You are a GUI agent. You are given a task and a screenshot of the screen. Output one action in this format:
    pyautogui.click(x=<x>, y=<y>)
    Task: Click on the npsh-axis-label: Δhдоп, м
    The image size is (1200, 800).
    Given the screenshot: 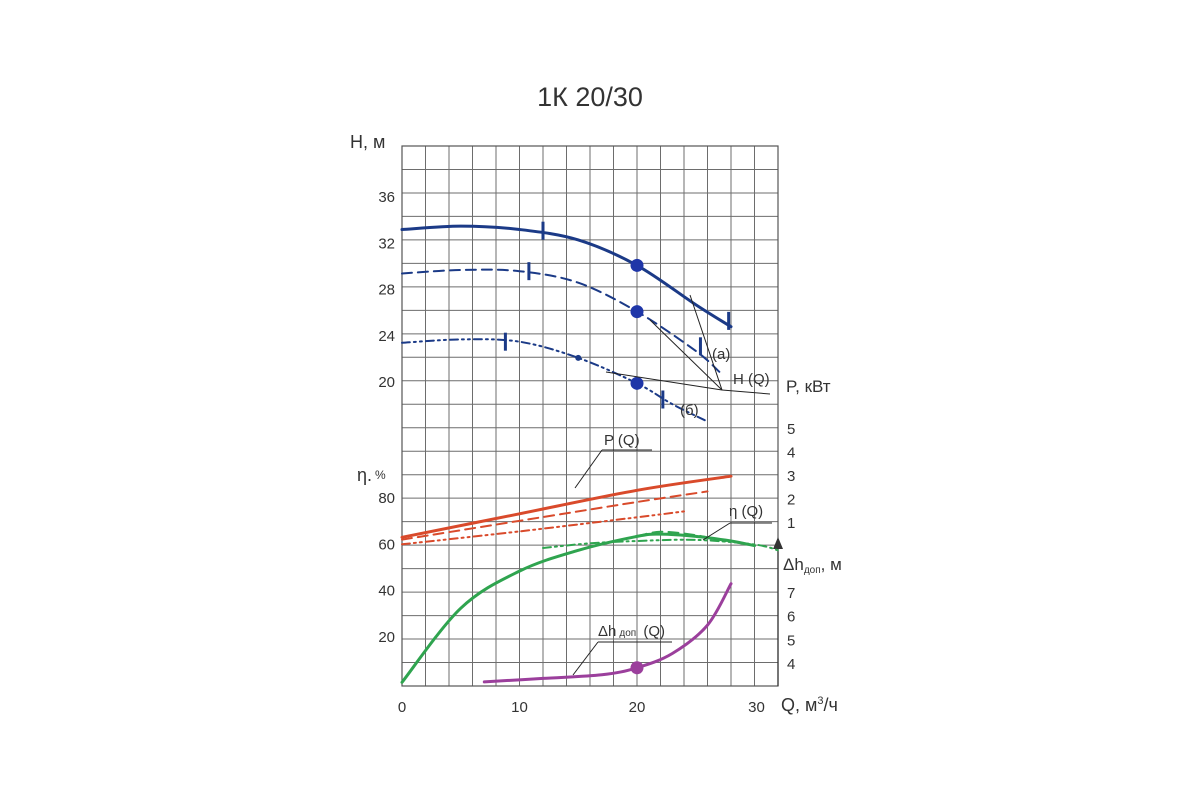 What is the action you would take?
    pyautogui.click(x=812, y=565)
    